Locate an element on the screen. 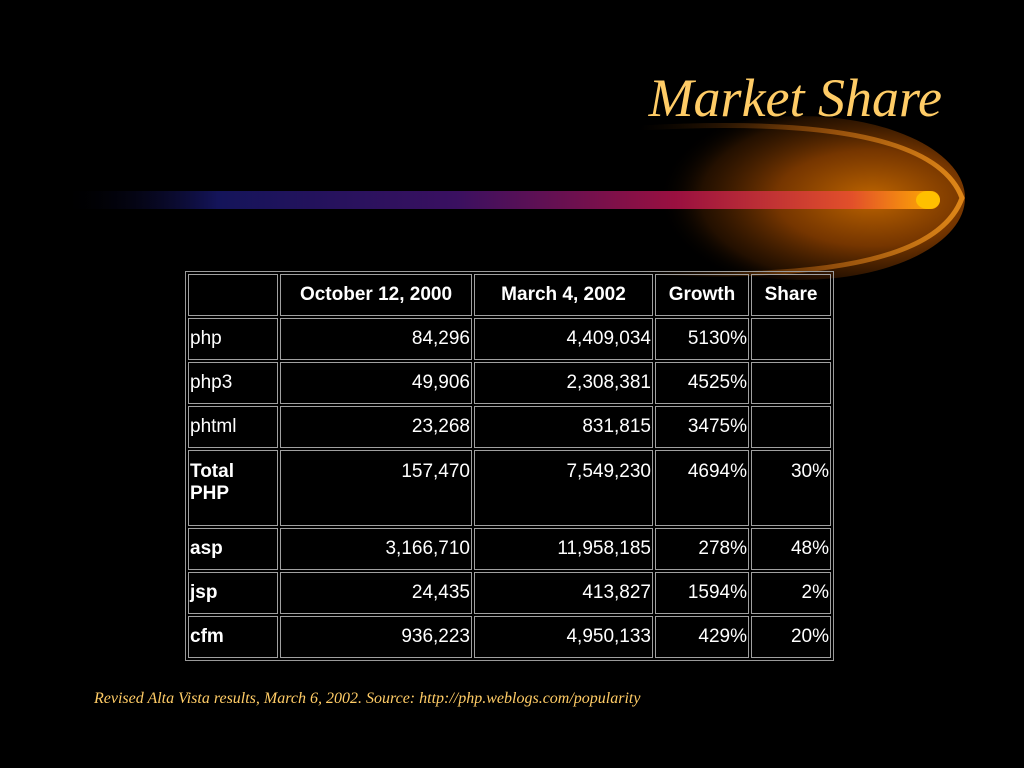 The height and width of the screenshot is (768, 1024). table-row: php 84,296 4,409,034 5130% is located at coordinates (509, 339).